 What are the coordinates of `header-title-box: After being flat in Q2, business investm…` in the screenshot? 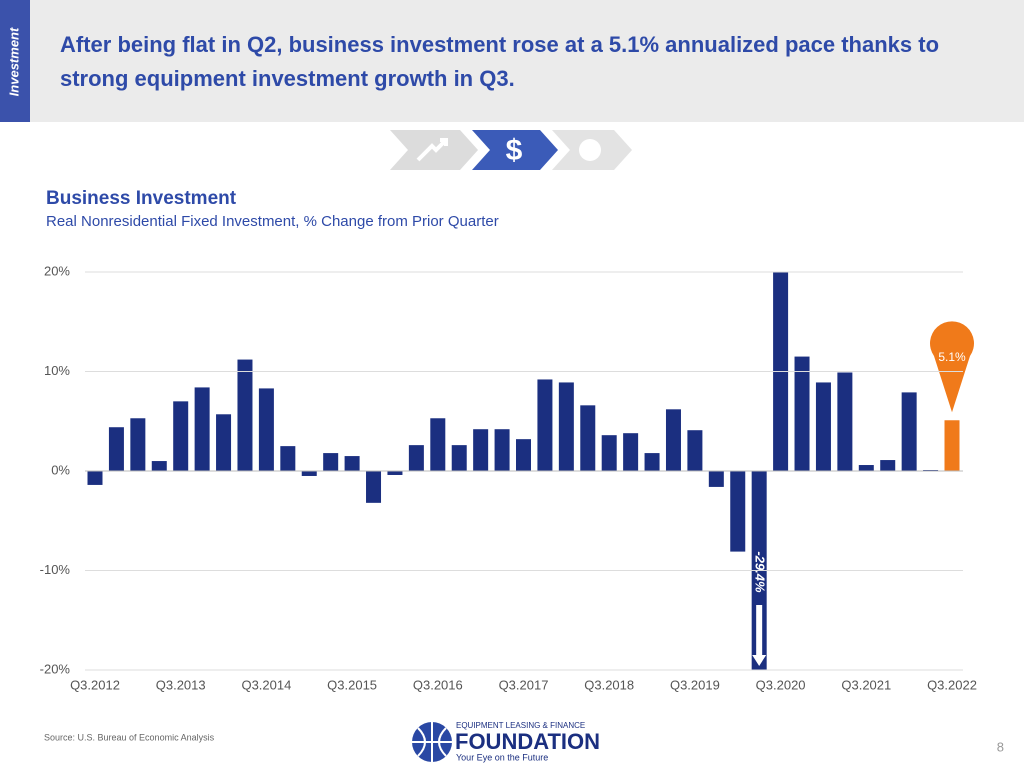 It's located at (500, 61).